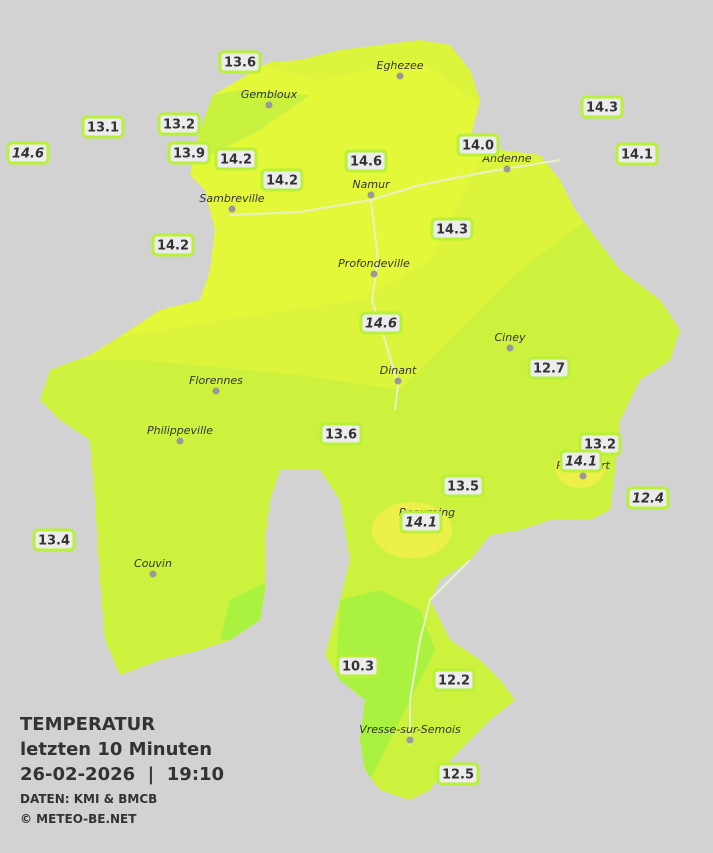 This screenshot has width=713, height=853. I want to click on town-label: Eghezee, so click(400, 65).